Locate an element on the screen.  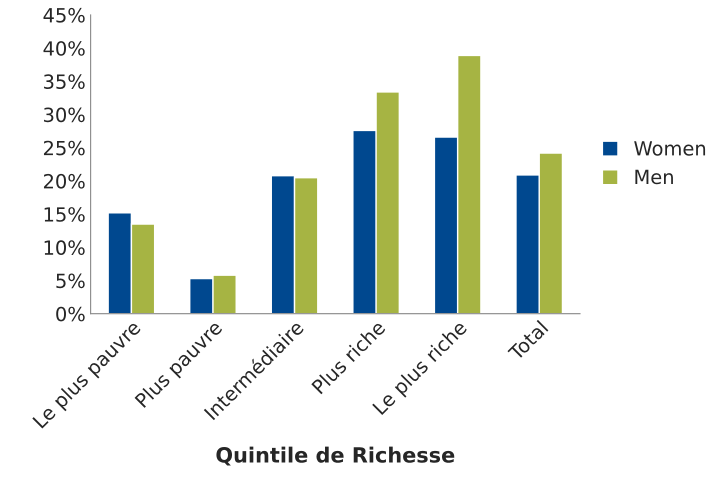
y-tick-label: 30% is located at coordinates (64, 114).